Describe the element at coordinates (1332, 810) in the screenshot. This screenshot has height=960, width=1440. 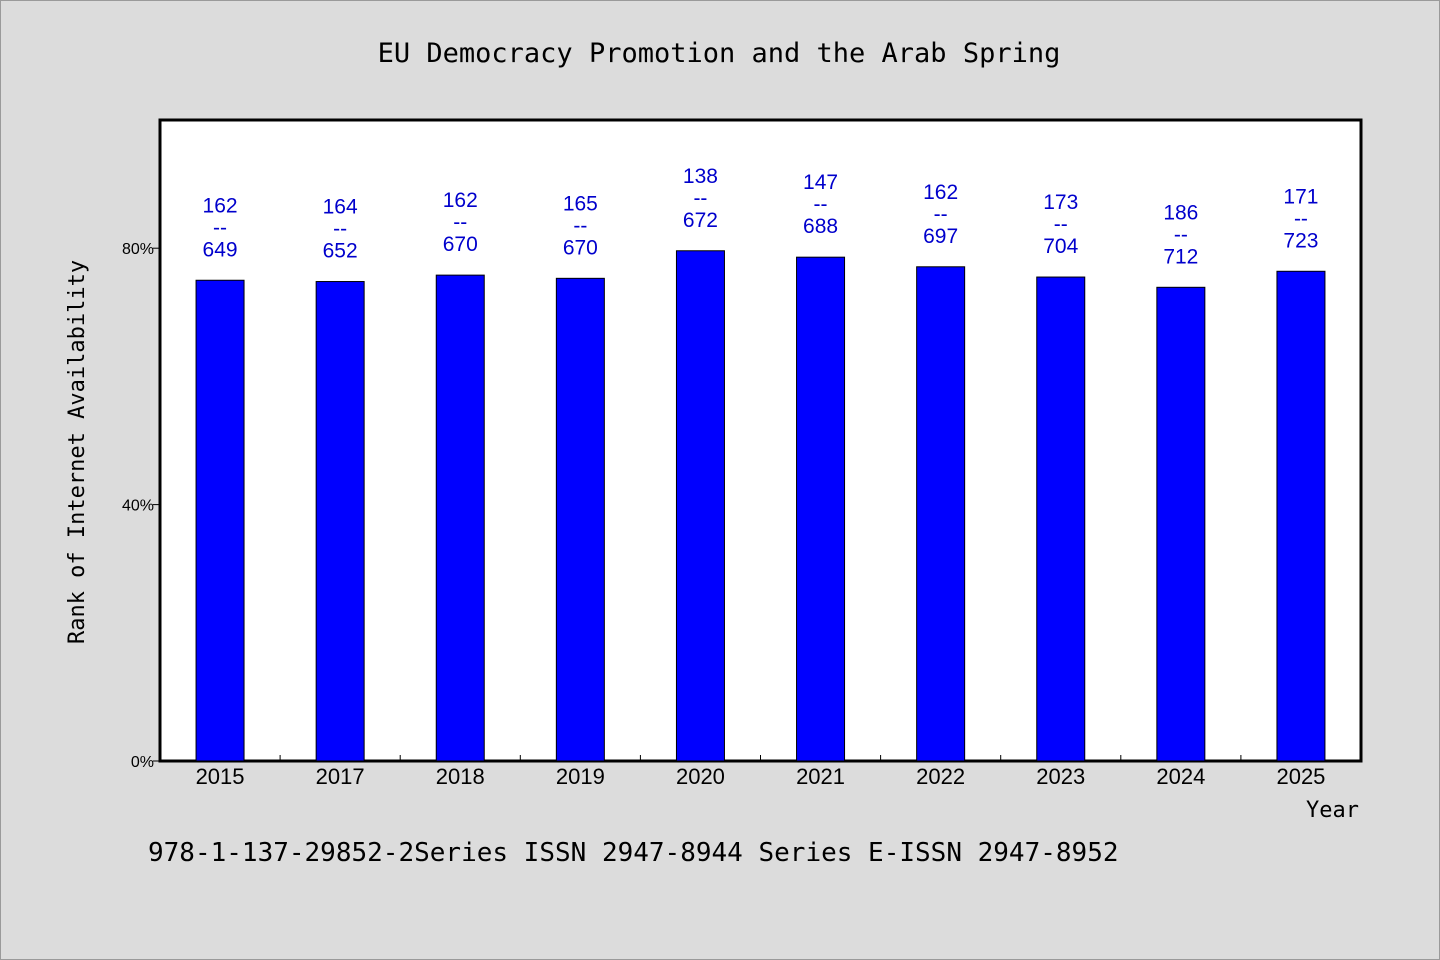
I see `x-axis-title: Year` at that location.